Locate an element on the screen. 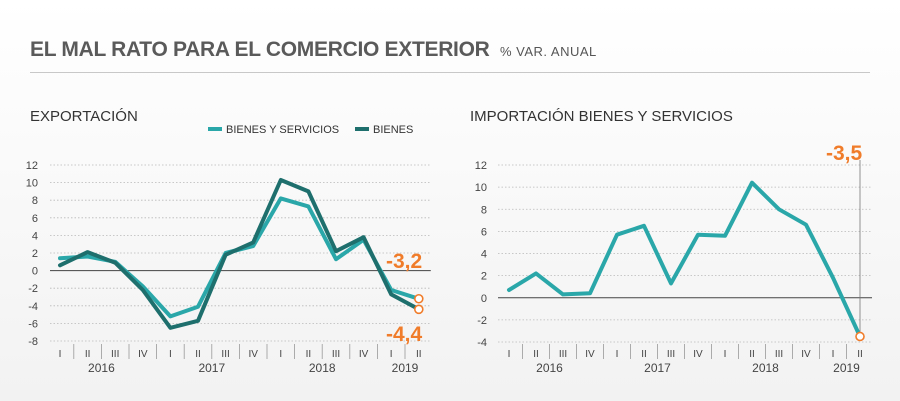 The height and width of the screenshot is (401, 900). chart-title-exportacion: EXPORTACIÓN is located at coordinates (84, 116).